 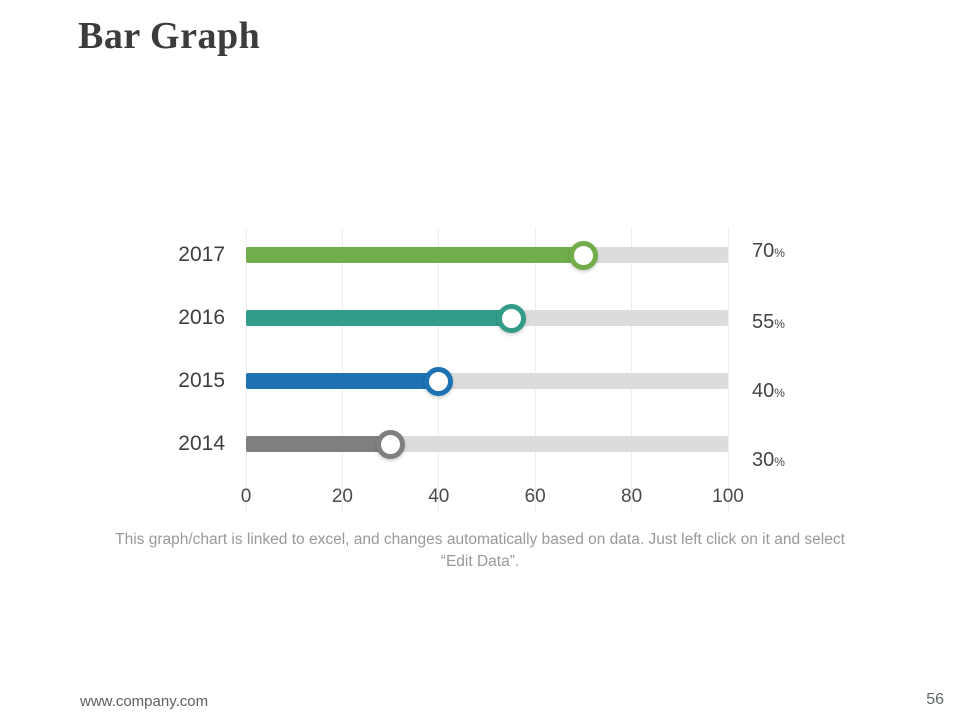 What do you see at coordinates (763, 322) in the screenshot?
I see `value-number: 55` at bounding box center [763, 322].